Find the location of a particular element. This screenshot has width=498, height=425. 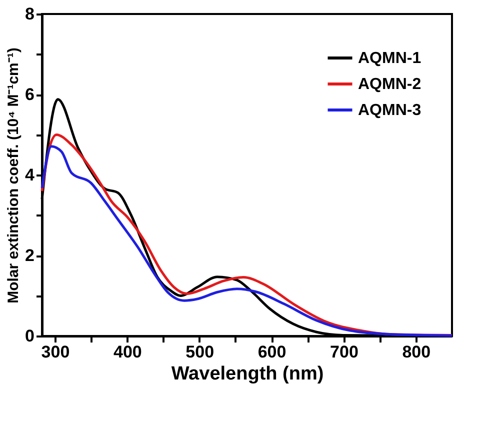

legend-label: AQMN-3 is located at coordinates (390, 110).